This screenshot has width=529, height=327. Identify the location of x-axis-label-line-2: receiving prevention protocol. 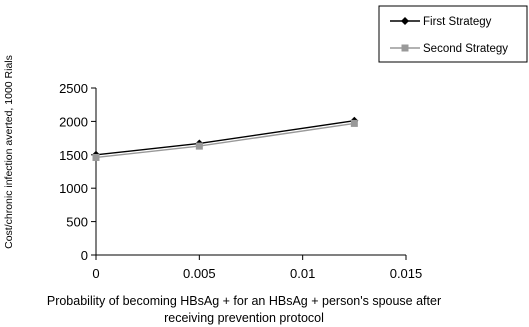
(244, 318).